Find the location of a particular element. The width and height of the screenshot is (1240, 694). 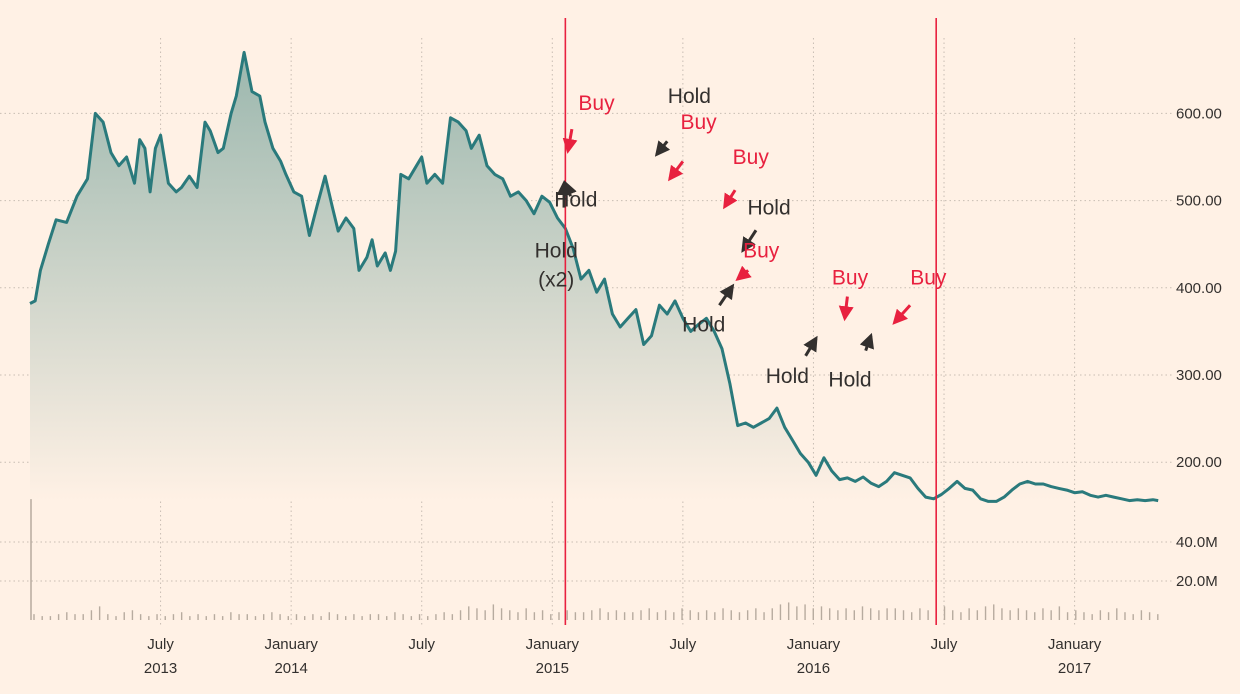

x-tick-year-label: 2015 is located at coordinates (552, 668).